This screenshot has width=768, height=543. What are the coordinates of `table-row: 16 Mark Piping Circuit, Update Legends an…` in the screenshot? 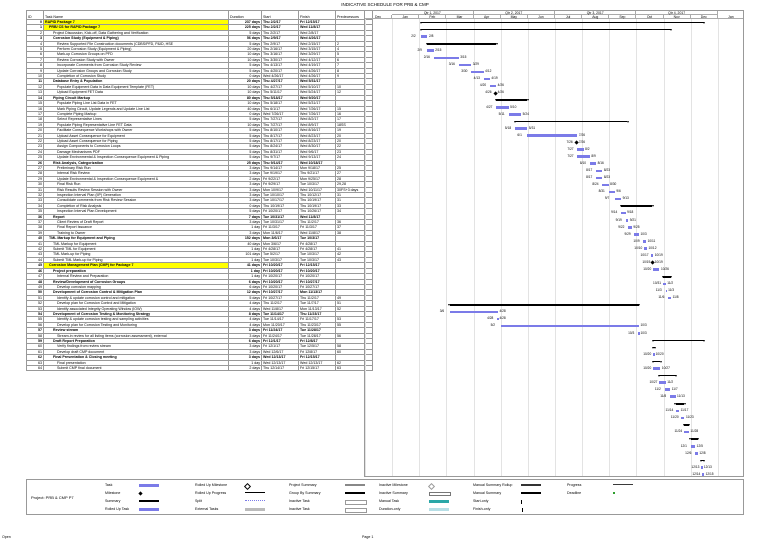 It's located at (199, 108).